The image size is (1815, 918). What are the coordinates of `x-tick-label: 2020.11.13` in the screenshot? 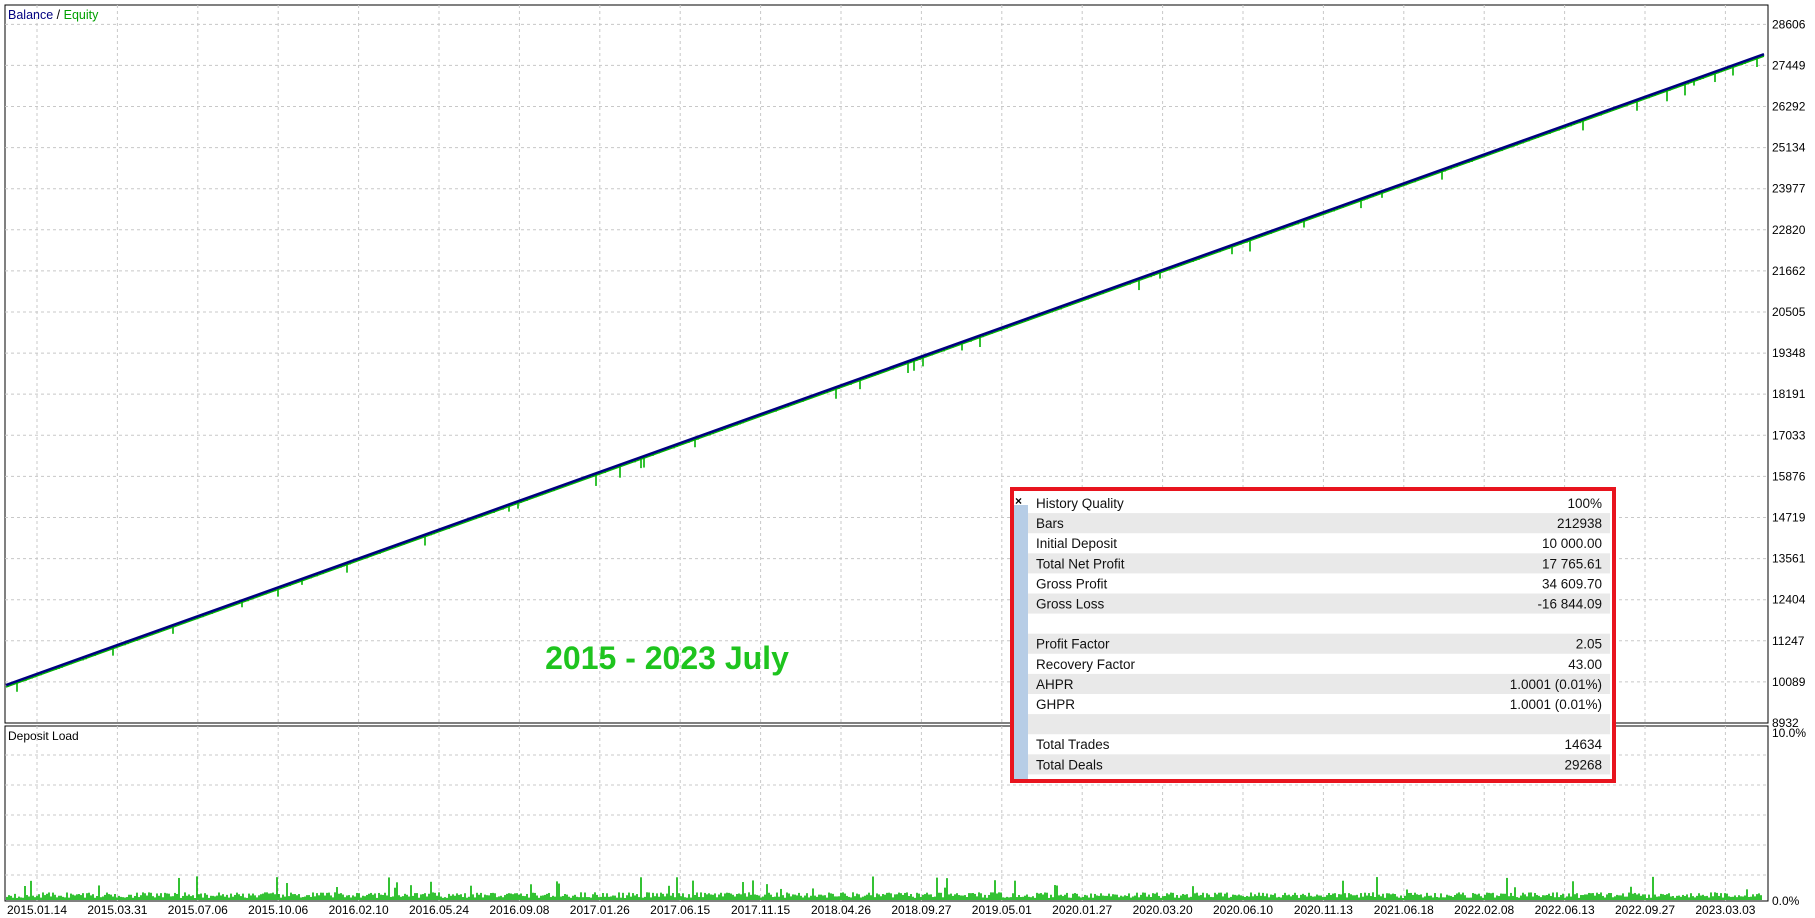 It's located at (1323, 910).